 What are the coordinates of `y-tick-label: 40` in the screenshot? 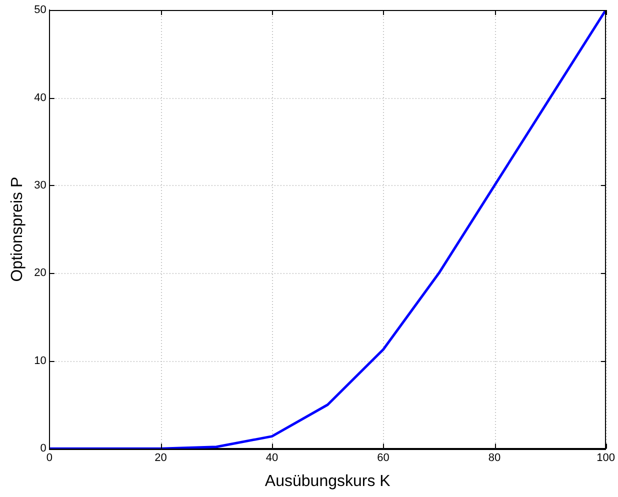 It's located at (40, 98).